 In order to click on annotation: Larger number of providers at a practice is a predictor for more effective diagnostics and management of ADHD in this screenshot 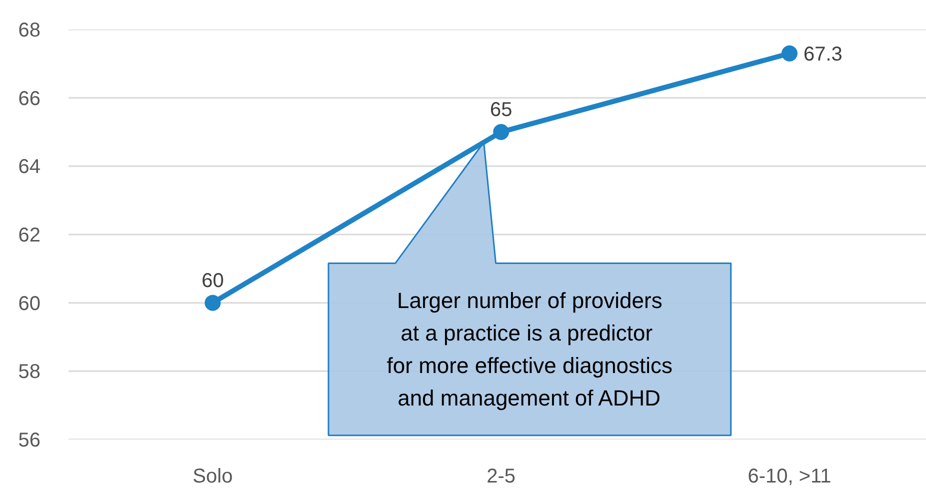, I will do `click(529, 349)`.